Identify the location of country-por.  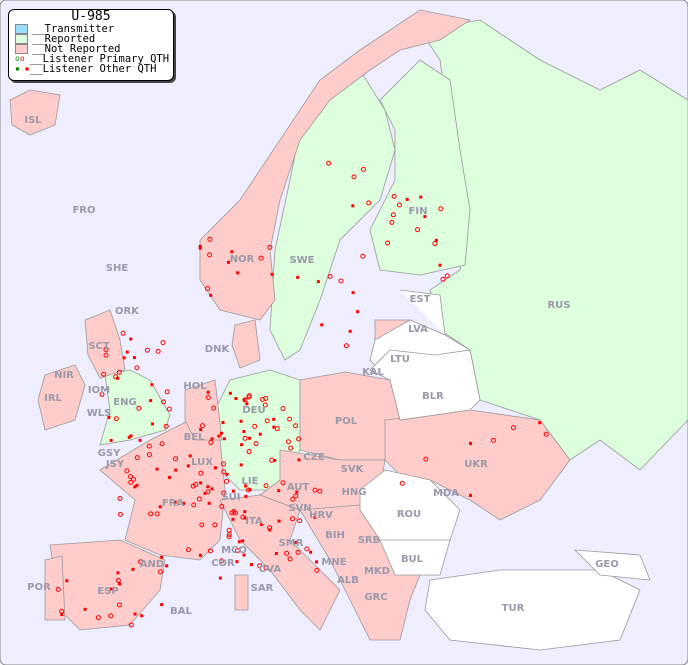
(55, 588).